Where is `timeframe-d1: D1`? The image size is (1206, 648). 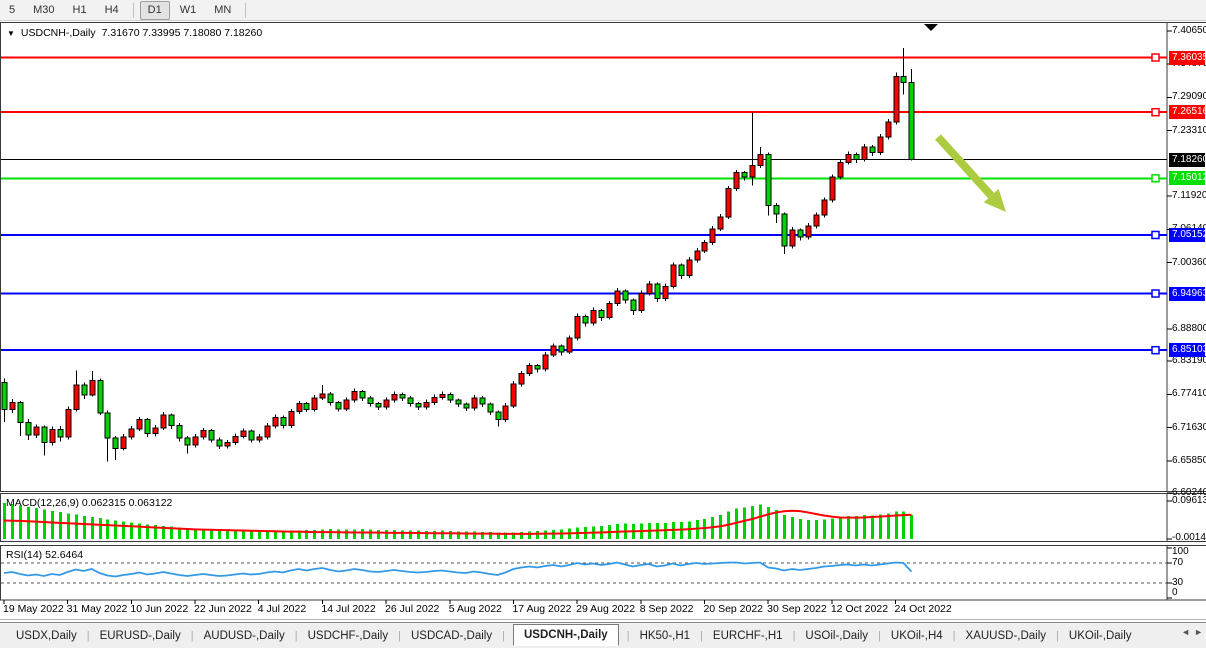
timeframe-d1: D1 is located at coordinates (154, 10).